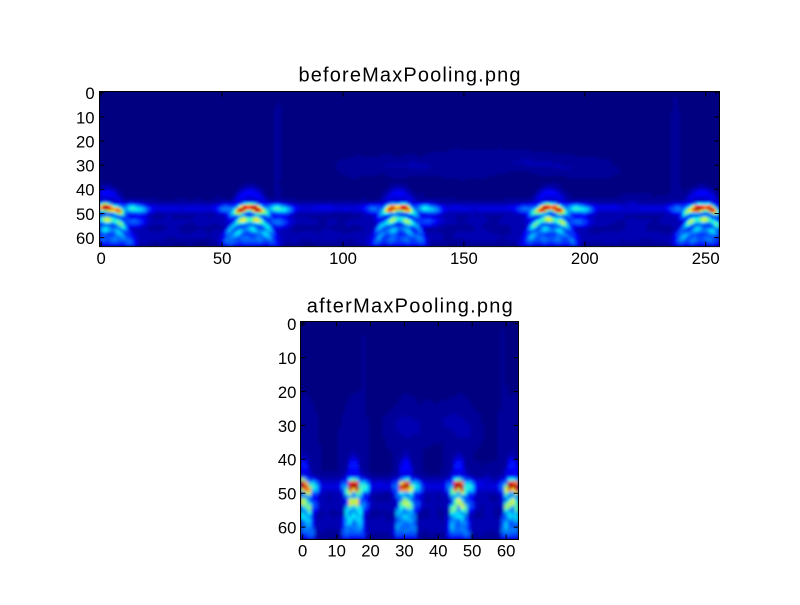  I want to click on svg-text: 100, so click(343, 258).